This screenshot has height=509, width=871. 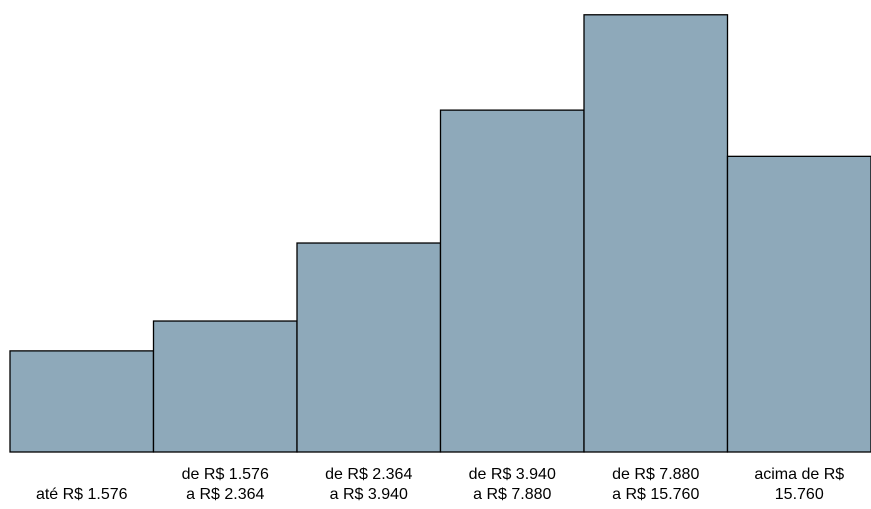 I want to click on category-label-line: a R$ 3.940, so click(x=369, y=494).